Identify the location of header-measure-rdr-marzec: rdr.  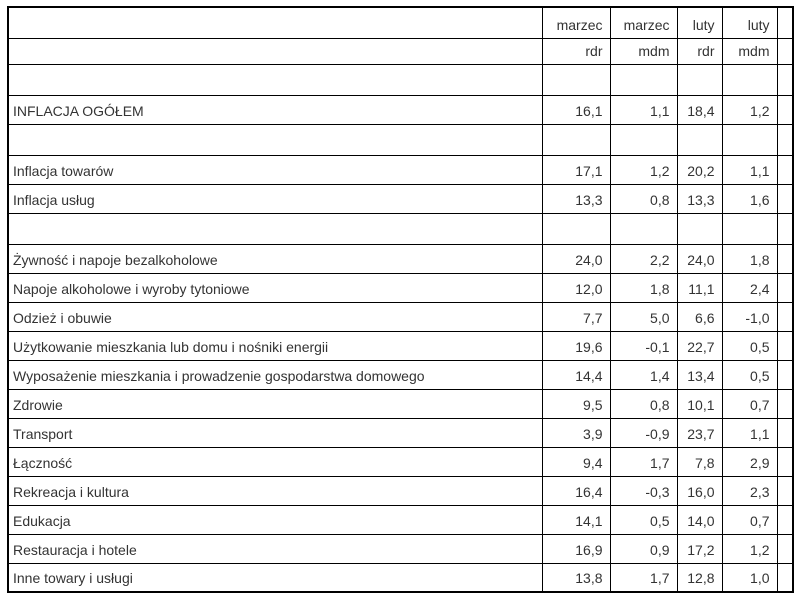
(576, 51).